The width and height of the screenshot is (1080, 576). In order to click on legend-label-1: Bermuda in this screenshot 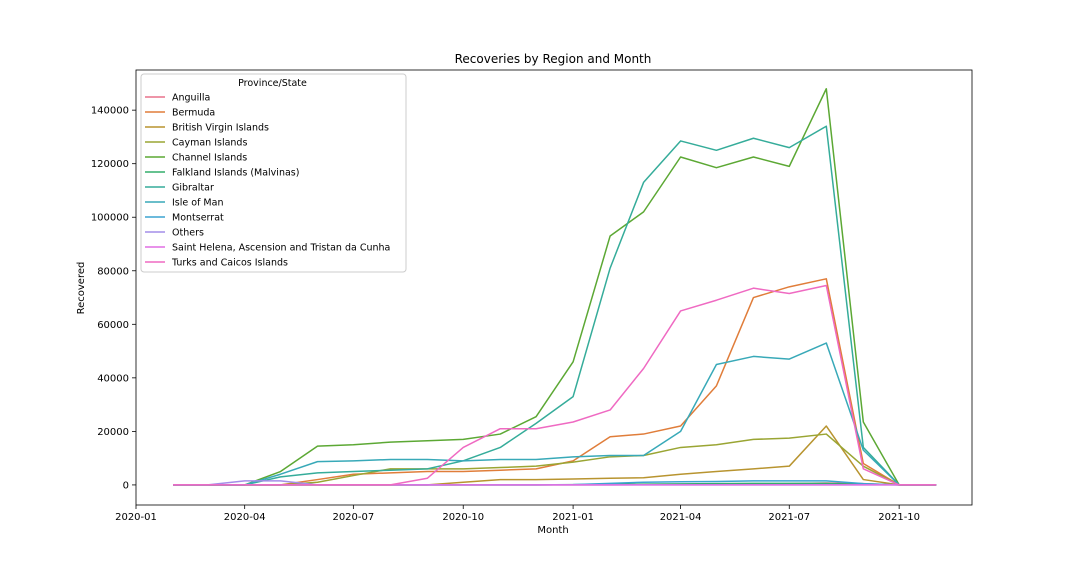, I will do `click(193, 113)`.